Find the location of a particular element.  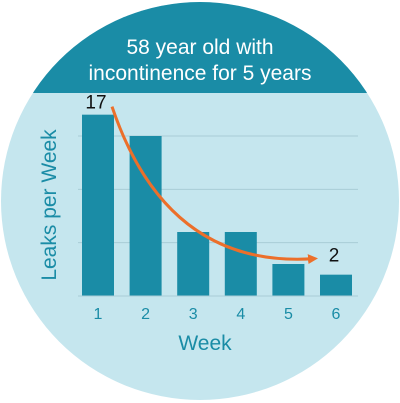

chart-title-line-2: incontinence for 5 years is located at coordinates (200, 73).